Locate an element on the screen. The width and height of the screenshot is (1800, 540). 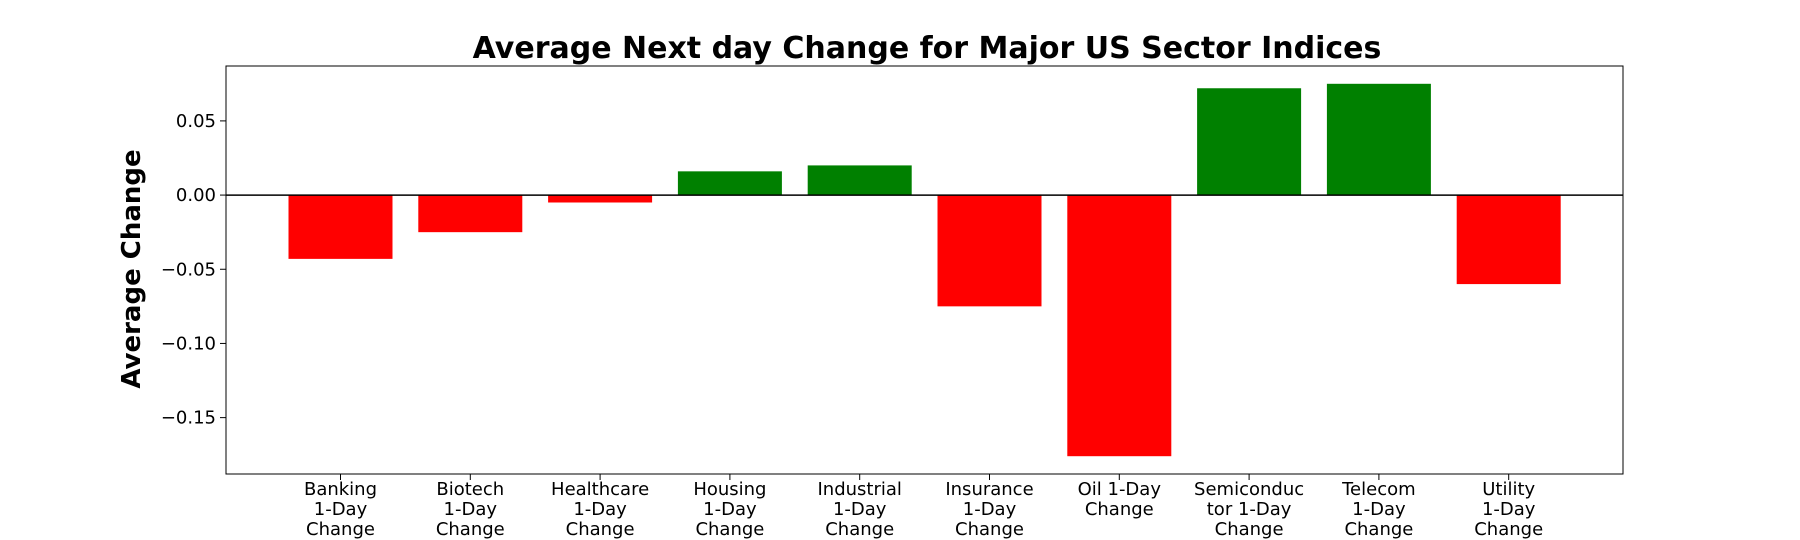
y-tick-label: −0.10 is located at coordinates (188, 343).